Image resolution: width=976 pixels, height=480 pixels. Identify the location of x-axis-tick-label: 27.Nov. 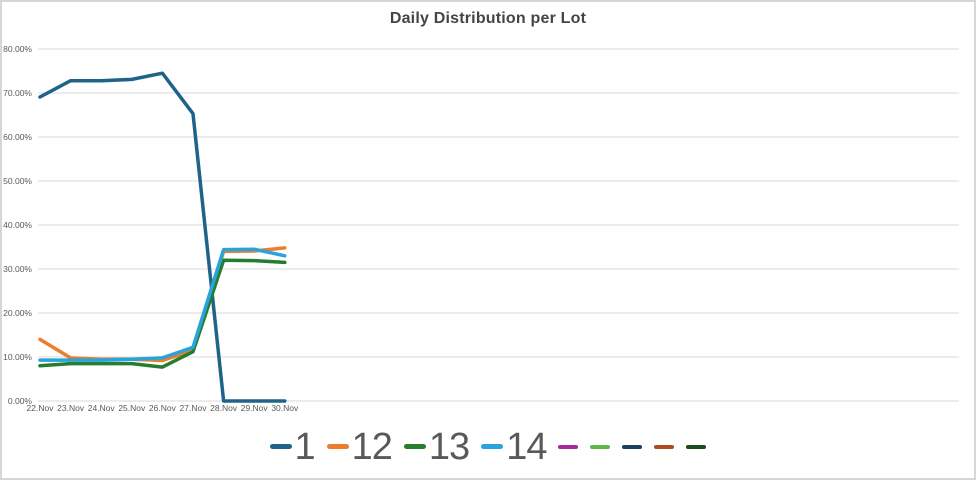
(194, 408).